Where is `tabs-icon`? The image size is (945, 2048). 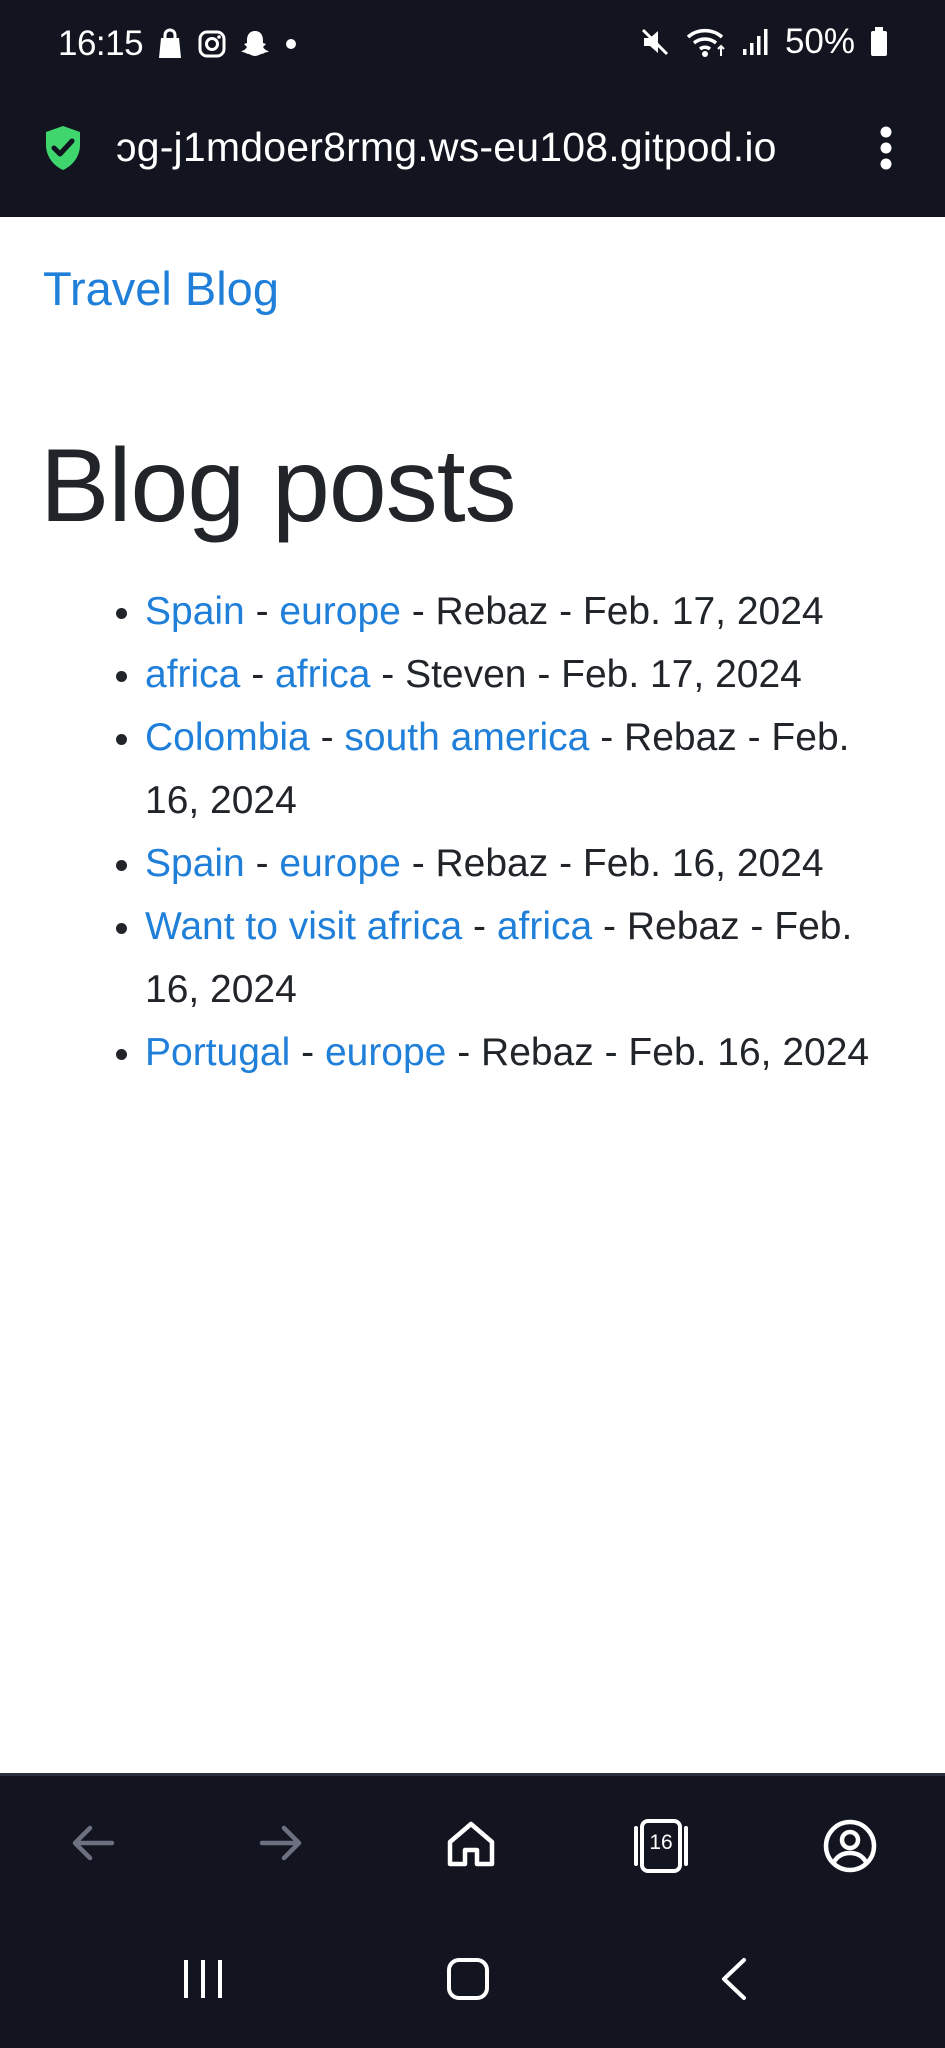
tabs-icon is located at coordinates (661, 1846).